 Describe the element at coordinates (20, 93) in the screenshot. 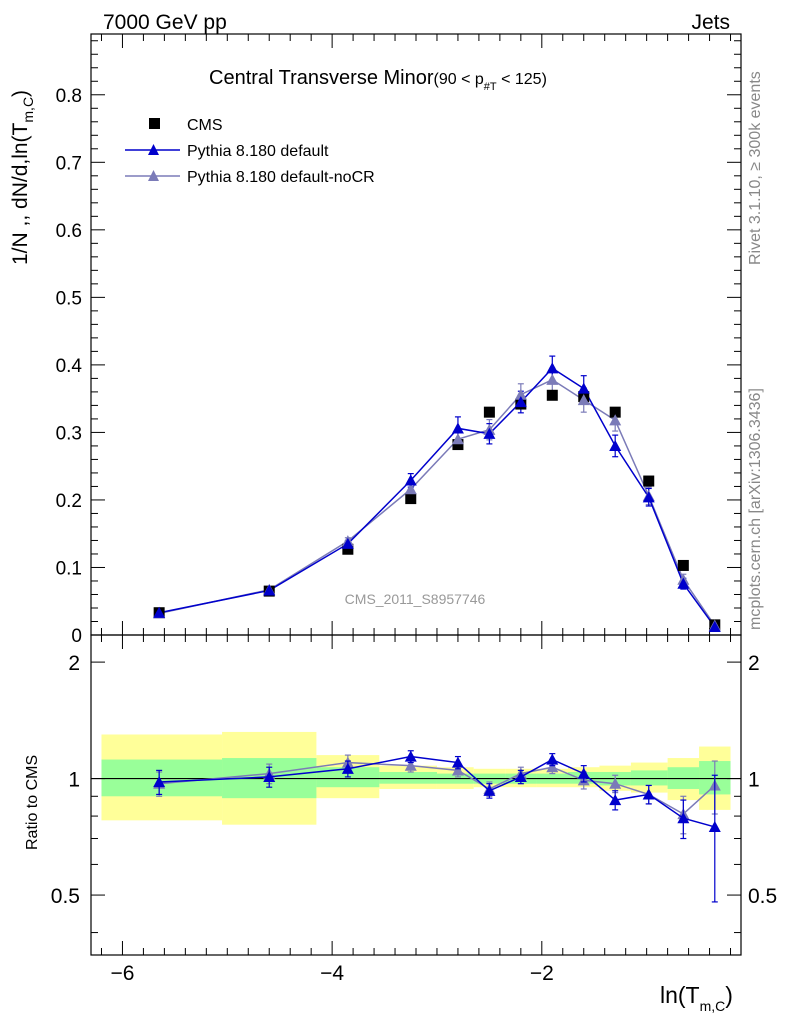

I see `y-label-close: )` at that location.